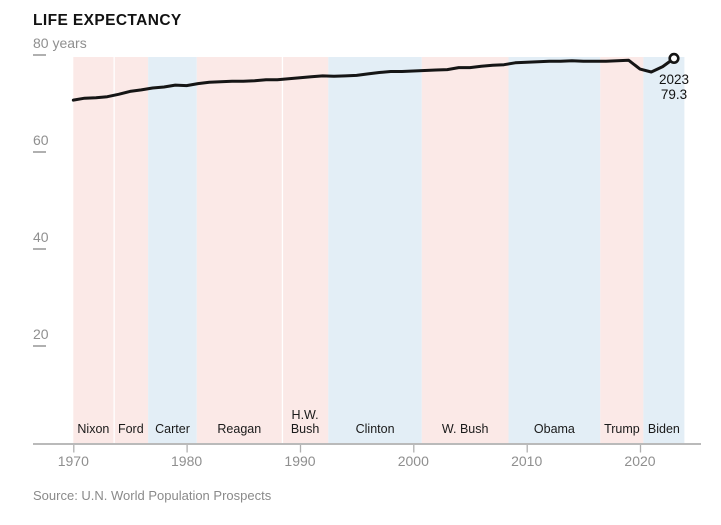 The height and width of the screenshot is (525, 721). Describe the element at coordinates (465, 250) in the screenshot. I see `band-w-bush` at that location.